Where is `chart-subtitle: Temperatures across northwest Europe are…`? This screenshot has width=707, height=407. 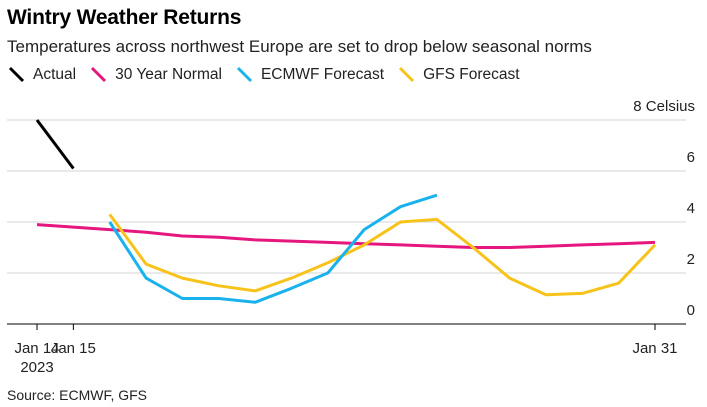
chart-subtitle: Temperatures across northwest Europe are… is located at coordinates (299, 46).